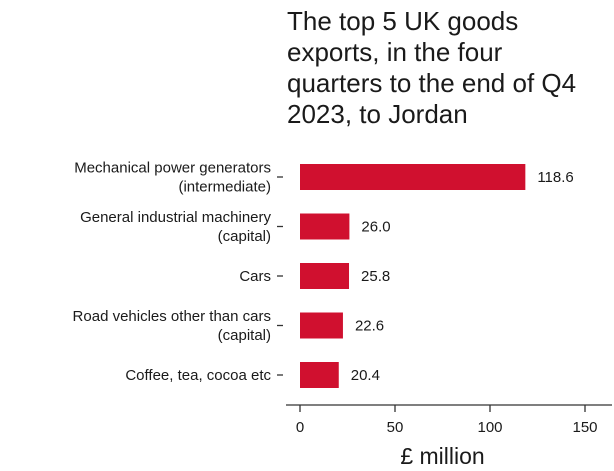 This screenshot has width=614, height=471. Describe the element at coordinates (198, 375) in the screenshot. I see `category-label: Coffee, tea, cocoa etc` at that location.